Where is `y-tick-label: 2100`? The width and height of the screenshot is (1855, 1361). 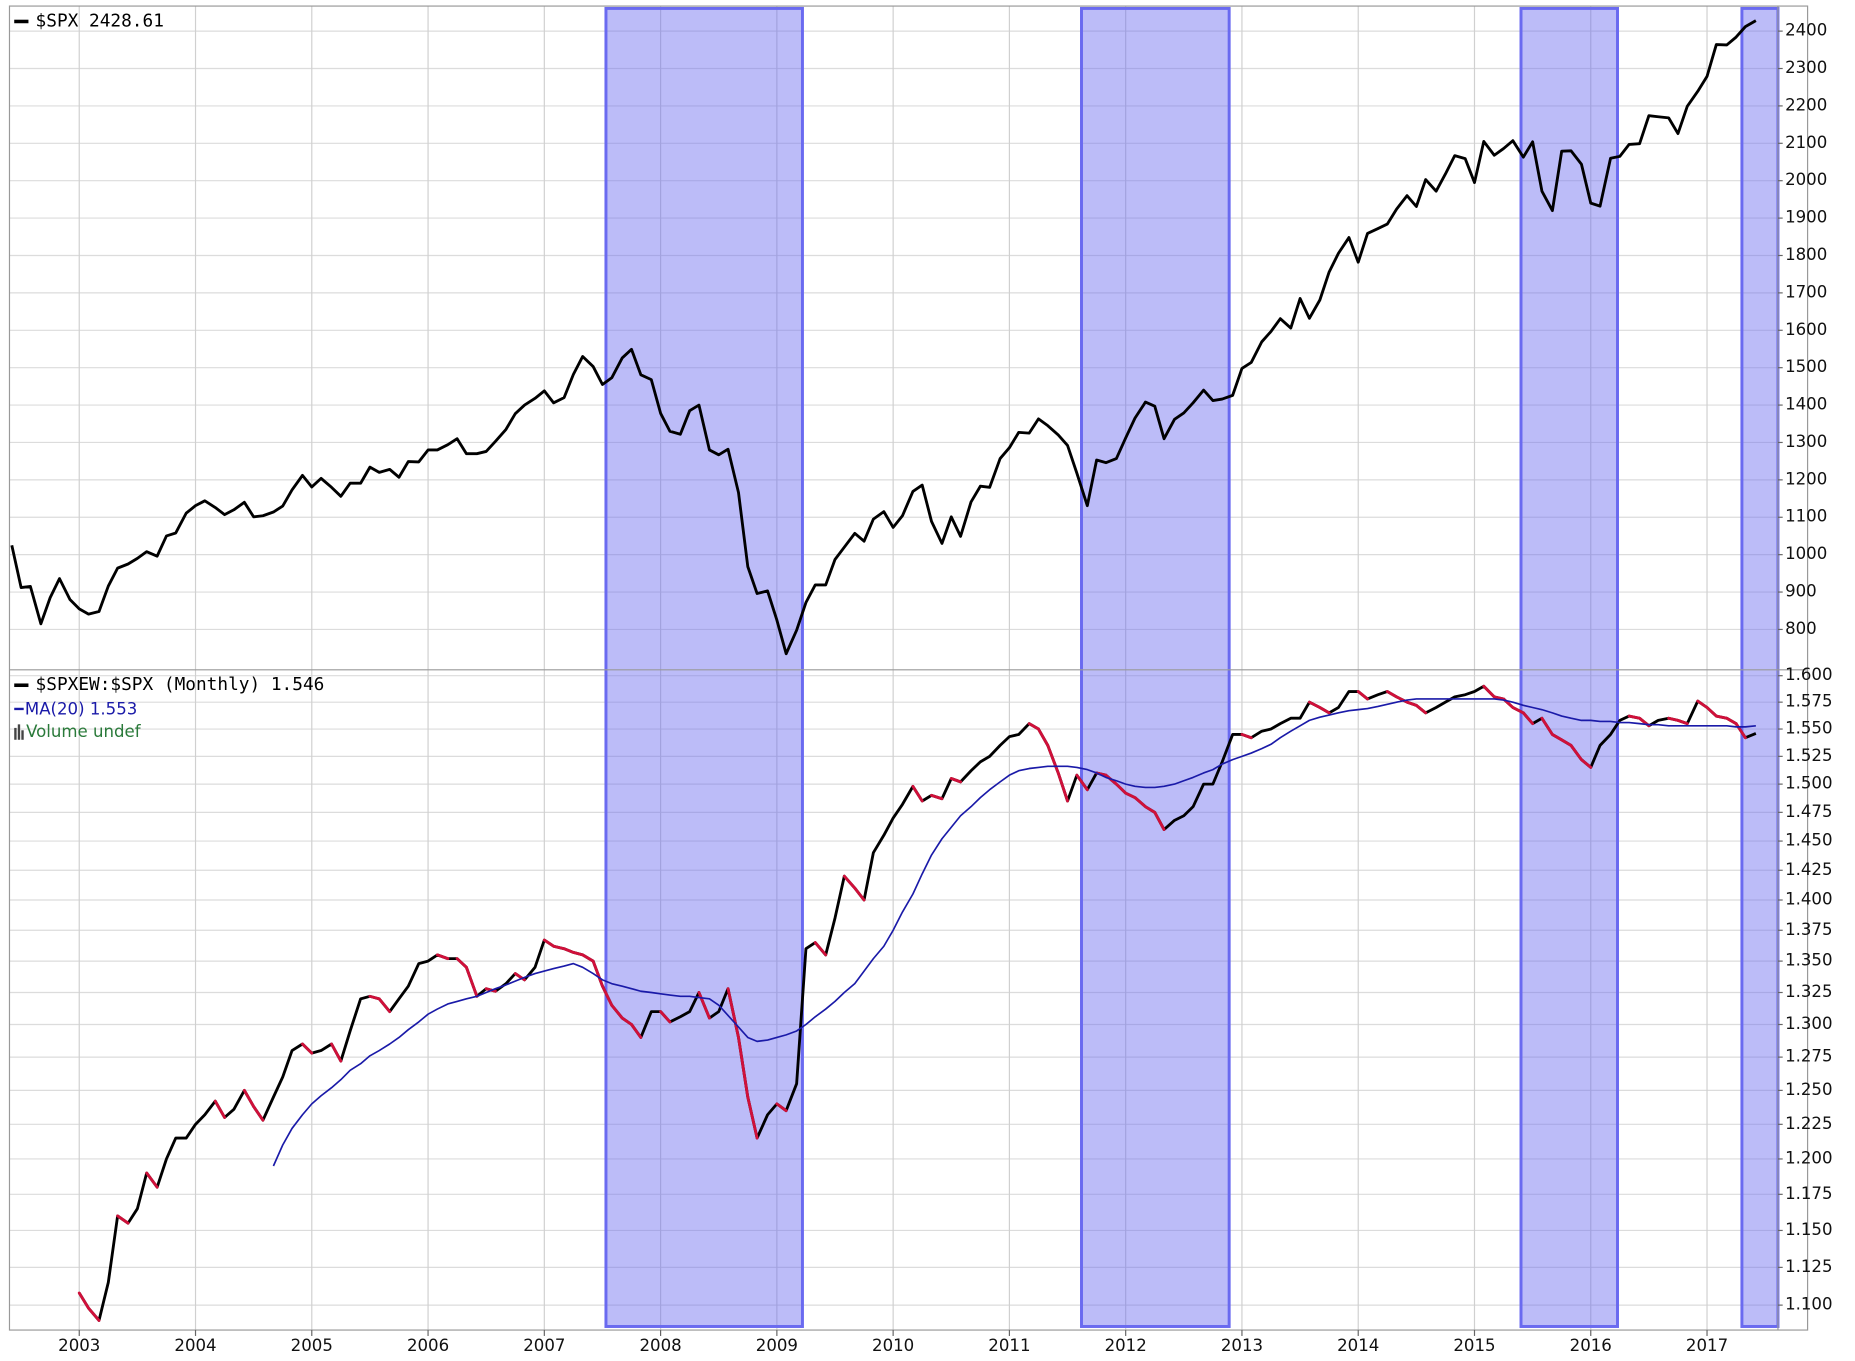
y-tick-label: 2100 is located at coordinates (1806, 142).